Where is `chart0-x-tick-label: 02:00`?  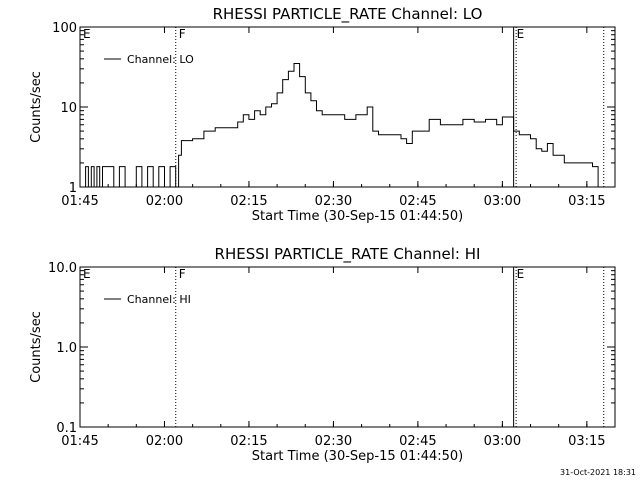
chart0-x-tick-label: 02:00 is located at coordinates (164, 201).